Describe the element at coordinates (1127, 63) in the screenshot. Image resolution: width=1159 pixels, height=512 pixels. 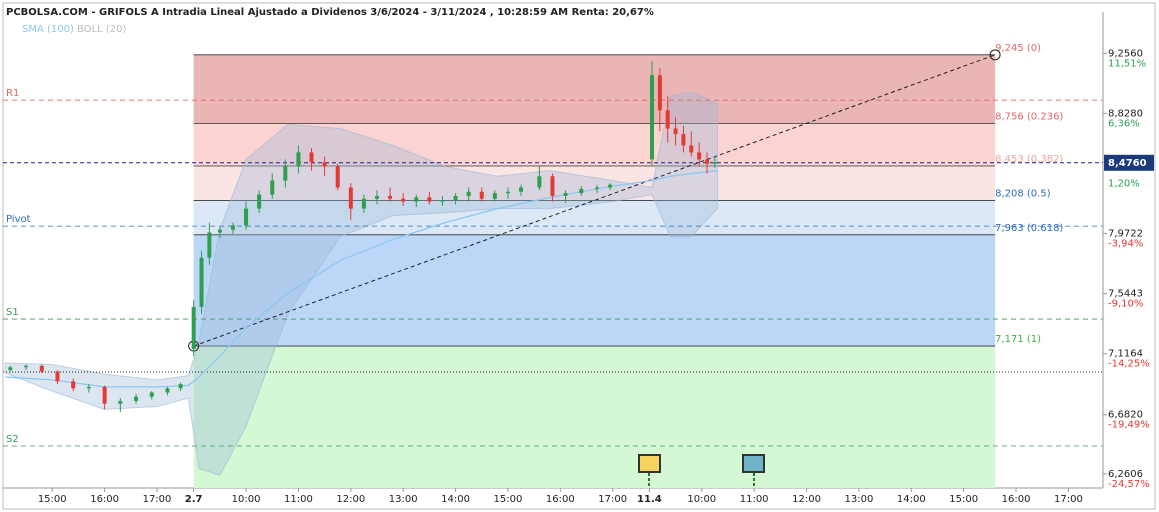
I see `y2-tick-label: 11,51%` at that location.